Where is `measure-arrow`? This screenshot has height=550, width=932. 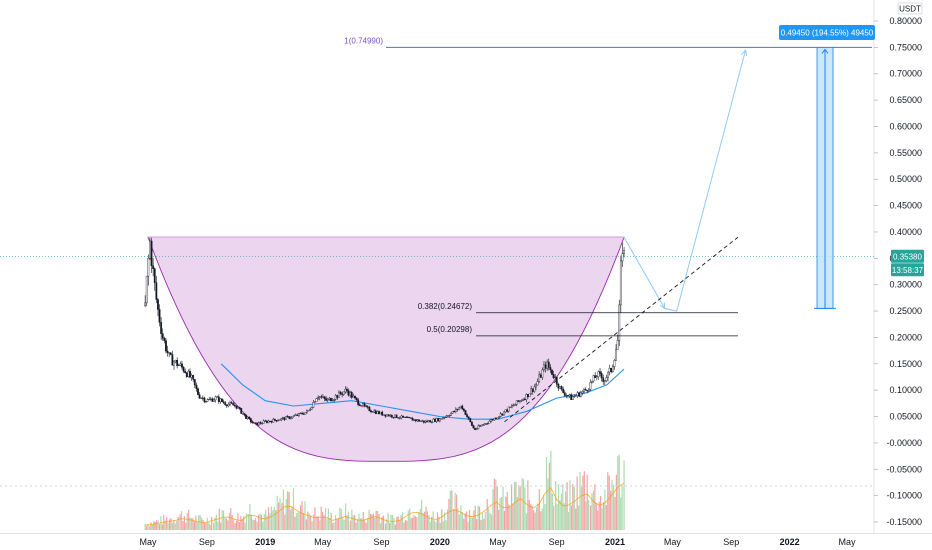
measure-arrow is located at coordinates (825, 51).